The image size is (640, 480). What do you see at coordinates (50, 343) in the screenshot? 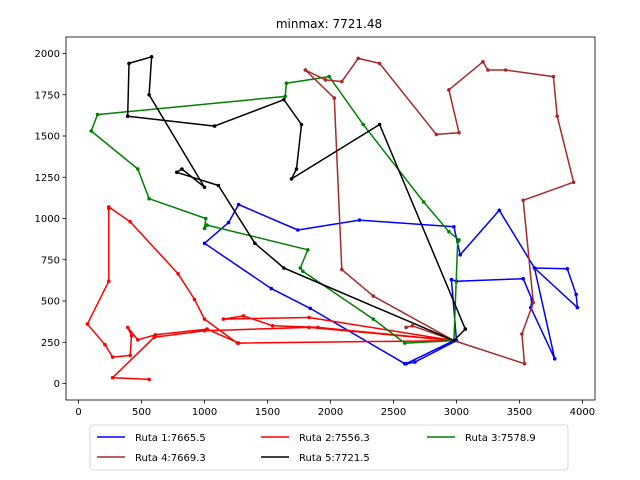
I see `y-tick-label: 250` at bounding box center [50, 343].